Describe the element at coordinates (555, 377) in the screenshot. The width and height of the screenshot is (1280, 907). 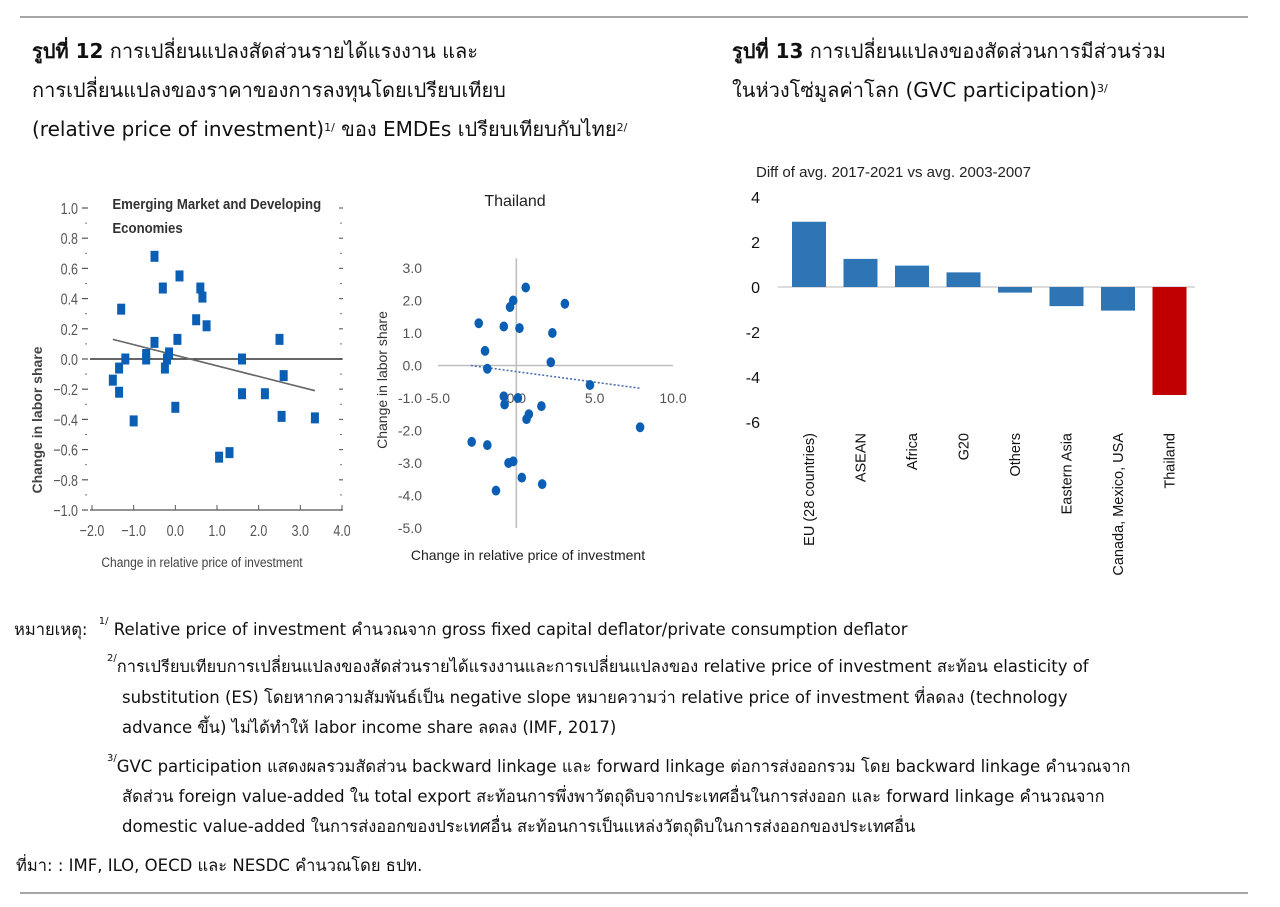
I see `thailand-trendline` at that location.